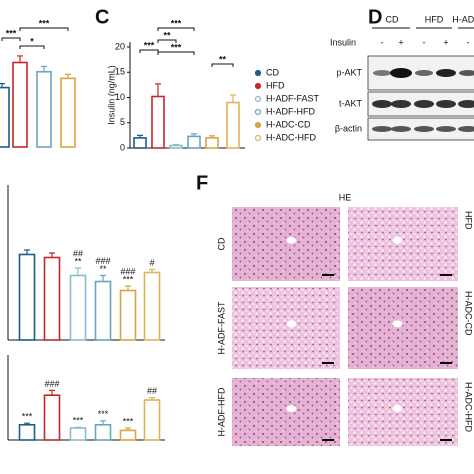 The height and width of the screenshot is (474, 474). Describe the element at coordinates (202, 183) in the screenshot. I see `panel-label: F` at that location.